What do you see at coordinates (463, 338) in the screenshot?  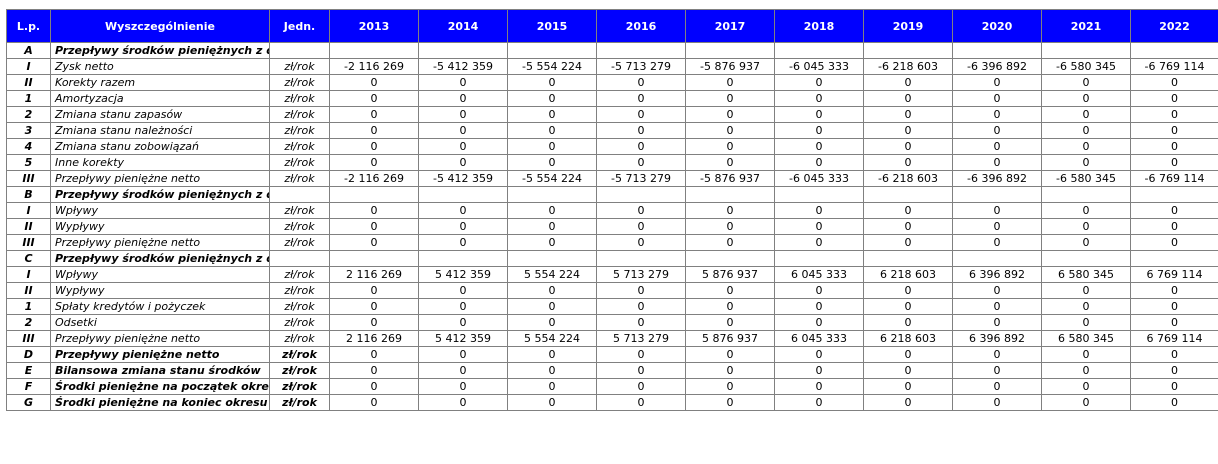 I see `row-value: 5 412 359` at bounding box center [463, 338].